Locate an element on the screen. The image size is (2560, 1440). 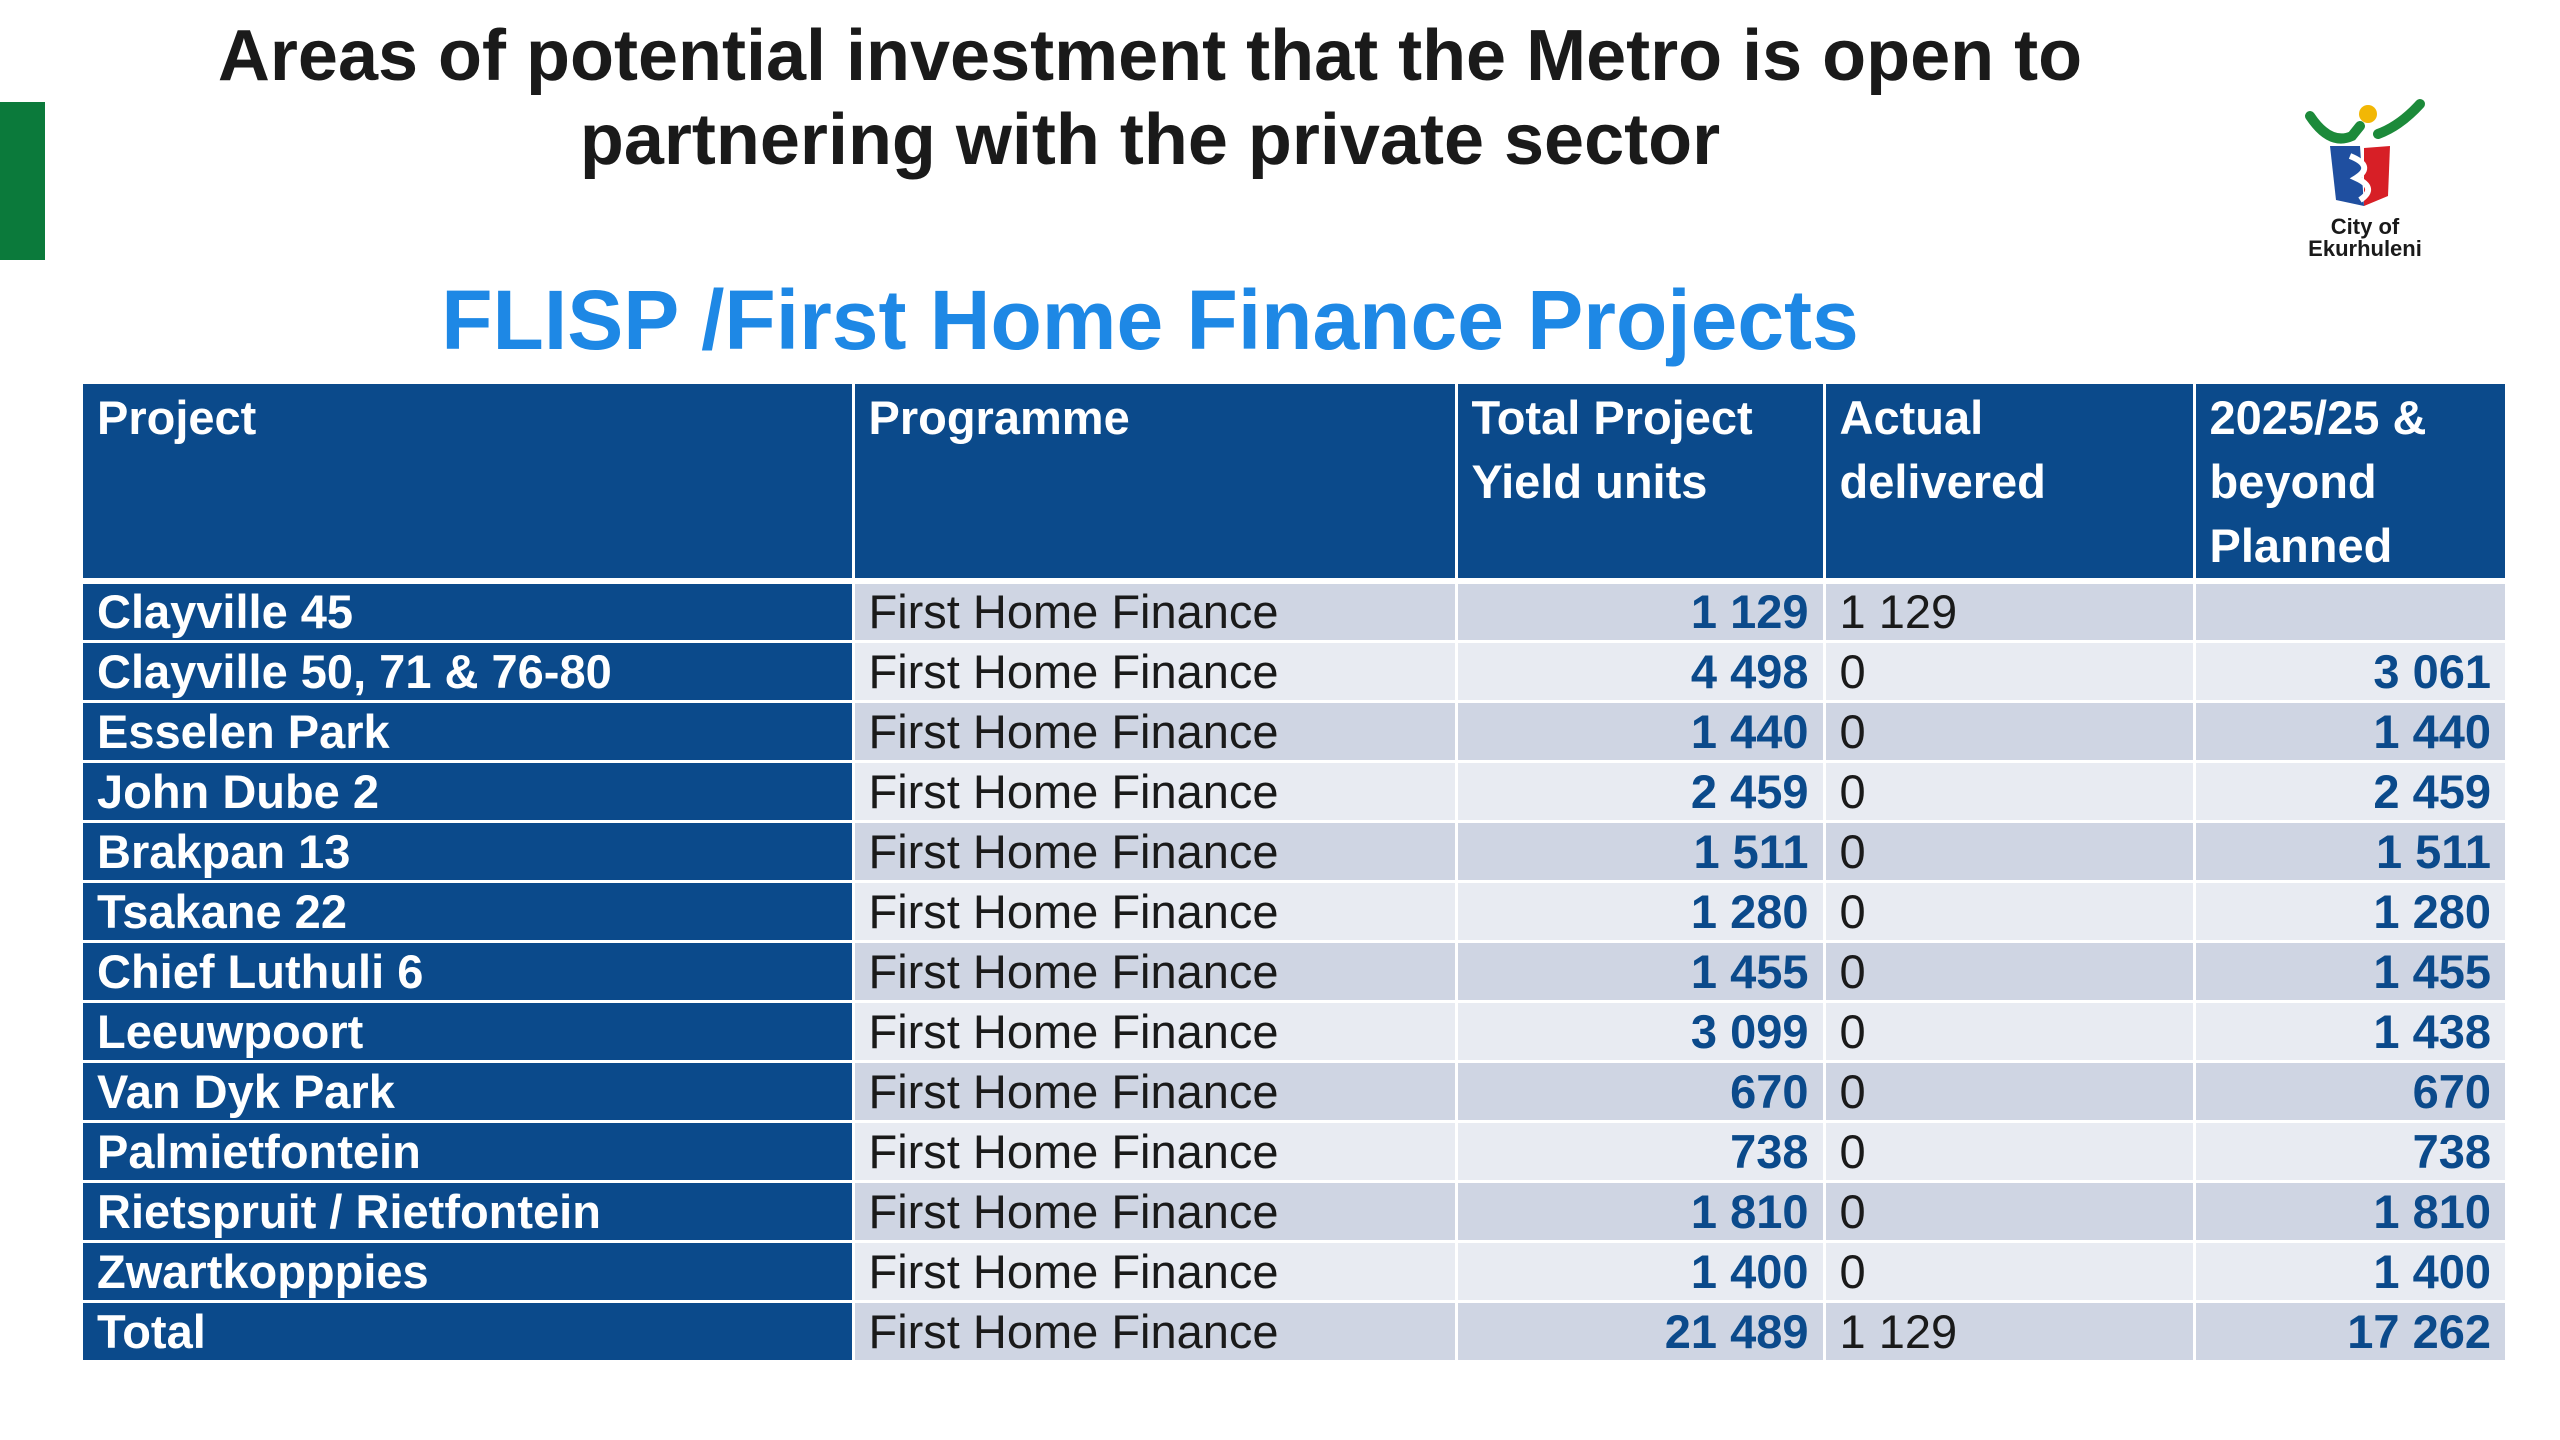
cell-project: Clayville 50, 71 & 76-80 is located at coordinates (469, 672).